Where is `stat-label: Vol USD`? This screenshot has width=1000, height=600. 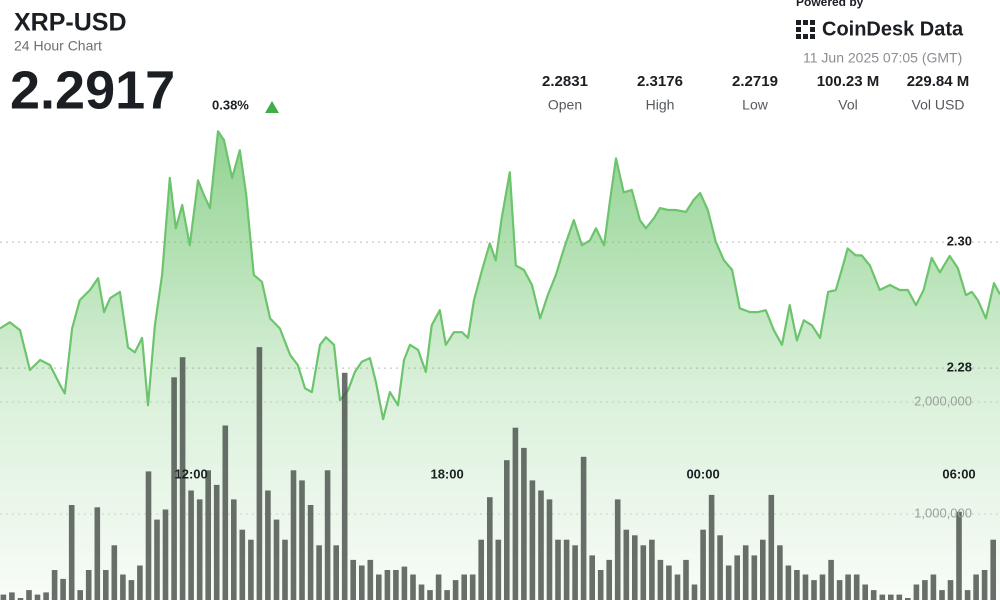
stat-label: Vol USD is located at coordinates (938, 105).